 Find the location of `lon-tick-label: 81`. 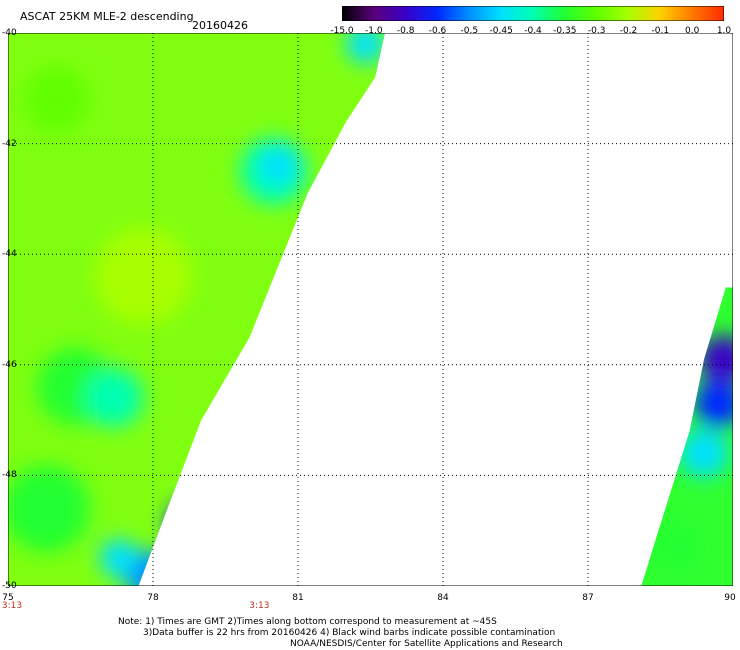

lon-tick-label: 81 is located at coordinates (298, 598).